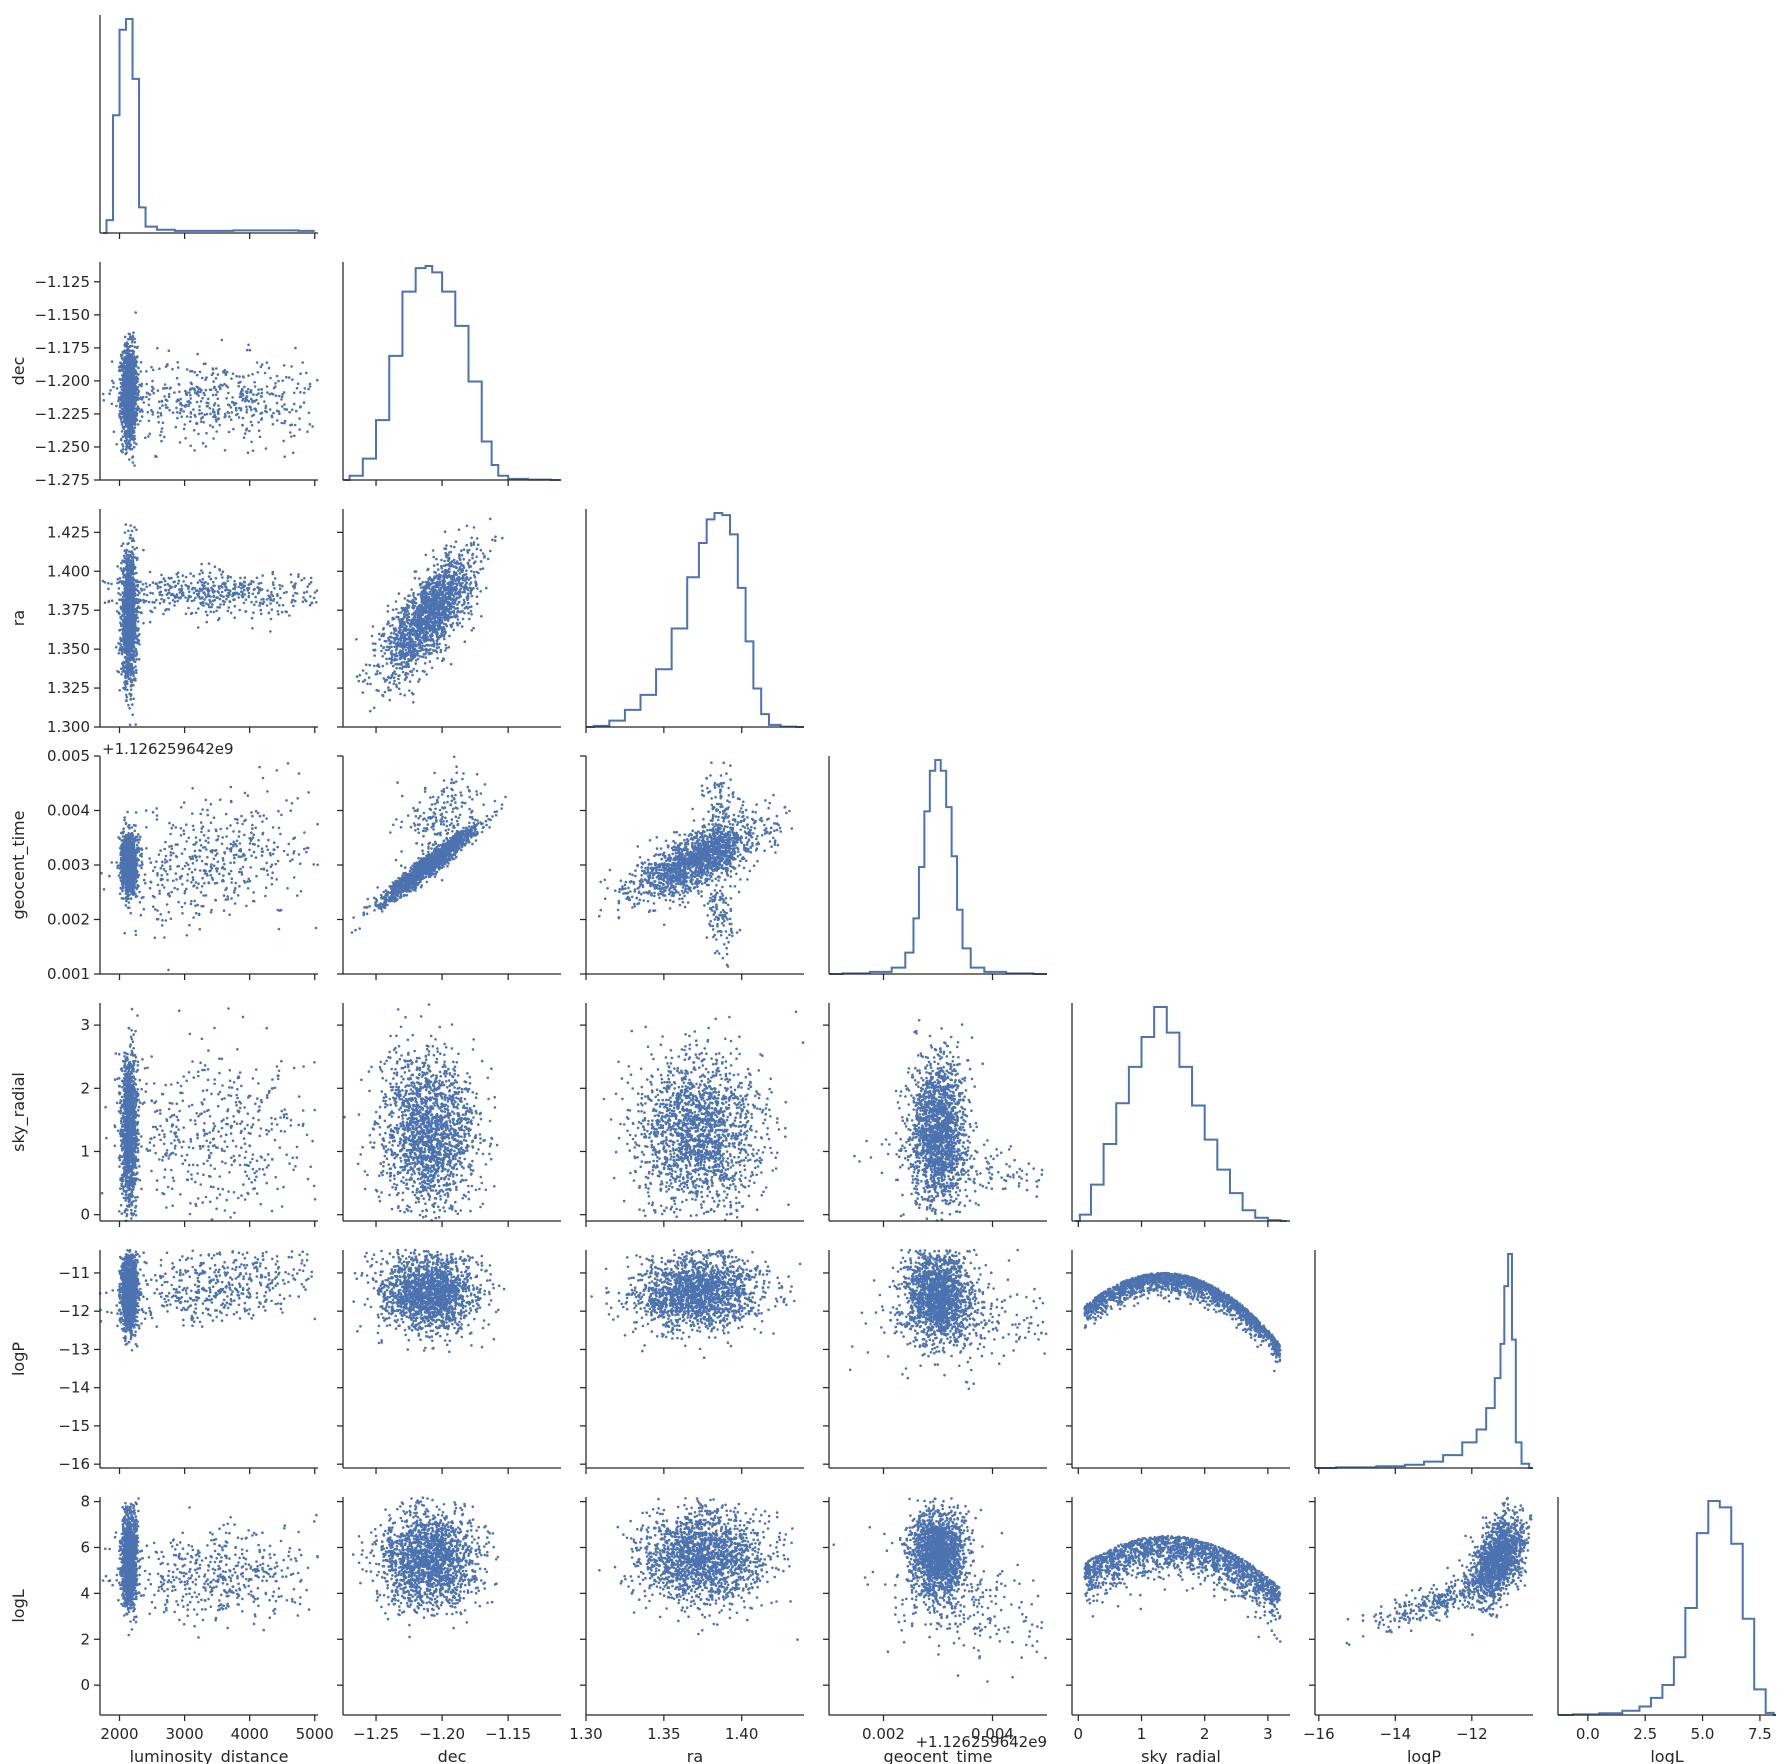 Image resolution: width=1788 pixels, height=1764 pixels. I want to click on panel-sky_radial-vs-sky_radial, so click(1181, 1115).